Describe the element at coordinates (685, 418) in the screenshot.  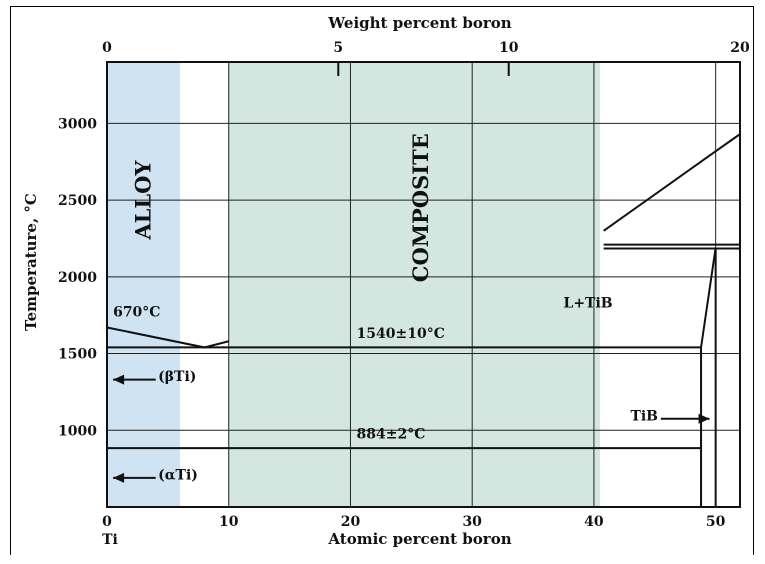
I see `tib-arrow` at that location.